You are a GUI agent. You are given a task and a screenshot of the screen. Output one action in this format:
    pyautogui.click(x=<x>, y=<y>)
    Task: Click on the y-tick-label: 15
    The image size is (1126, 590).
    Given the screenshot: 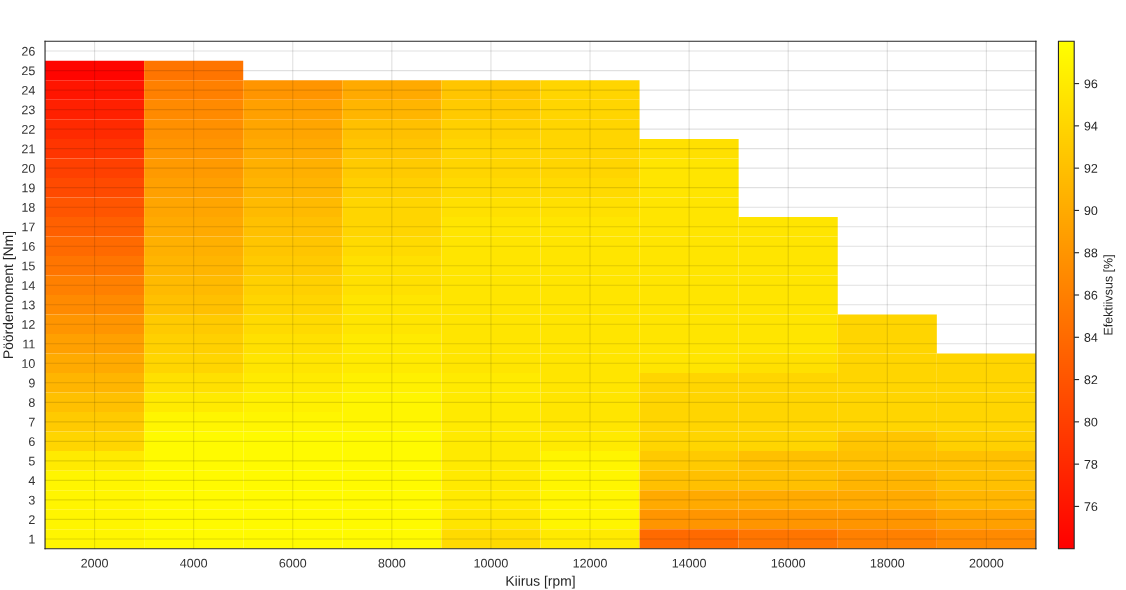 What is the action you would take?
    pyautogui.click(x=28, y=266)
    